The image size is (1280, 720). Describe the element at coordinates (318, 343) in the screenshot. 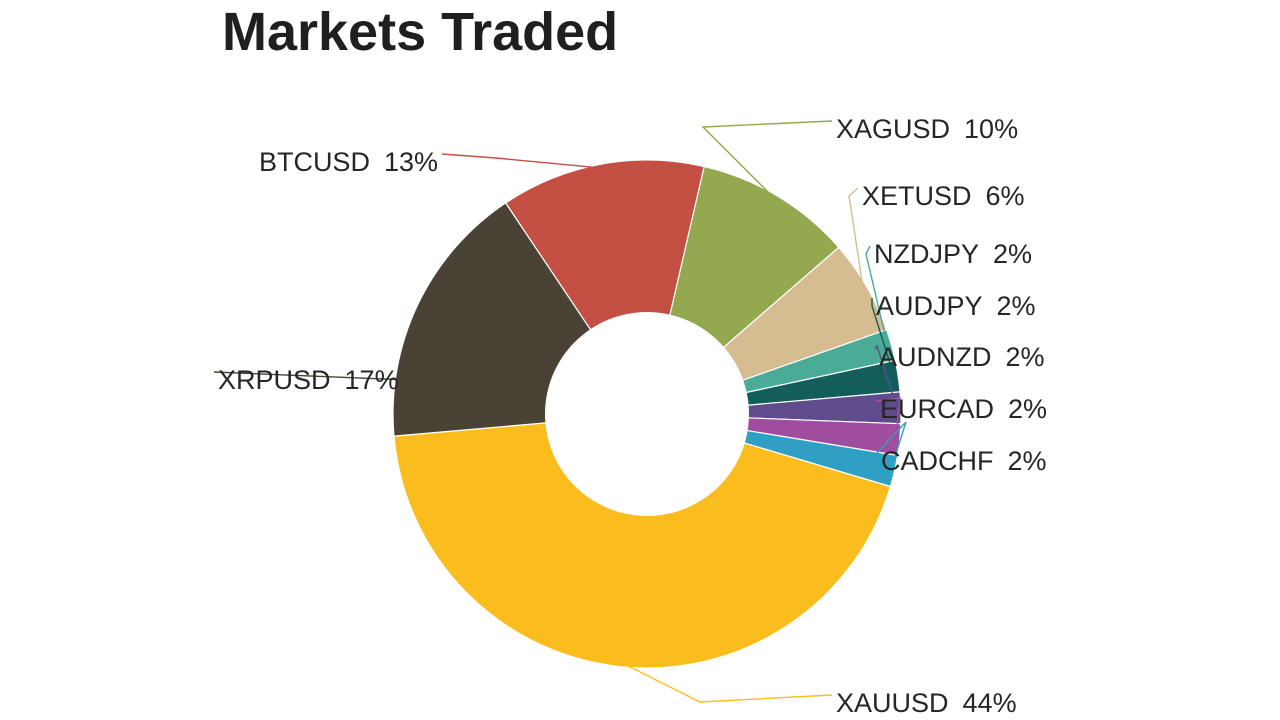

I see `leader-line-xrpusd` at that location.